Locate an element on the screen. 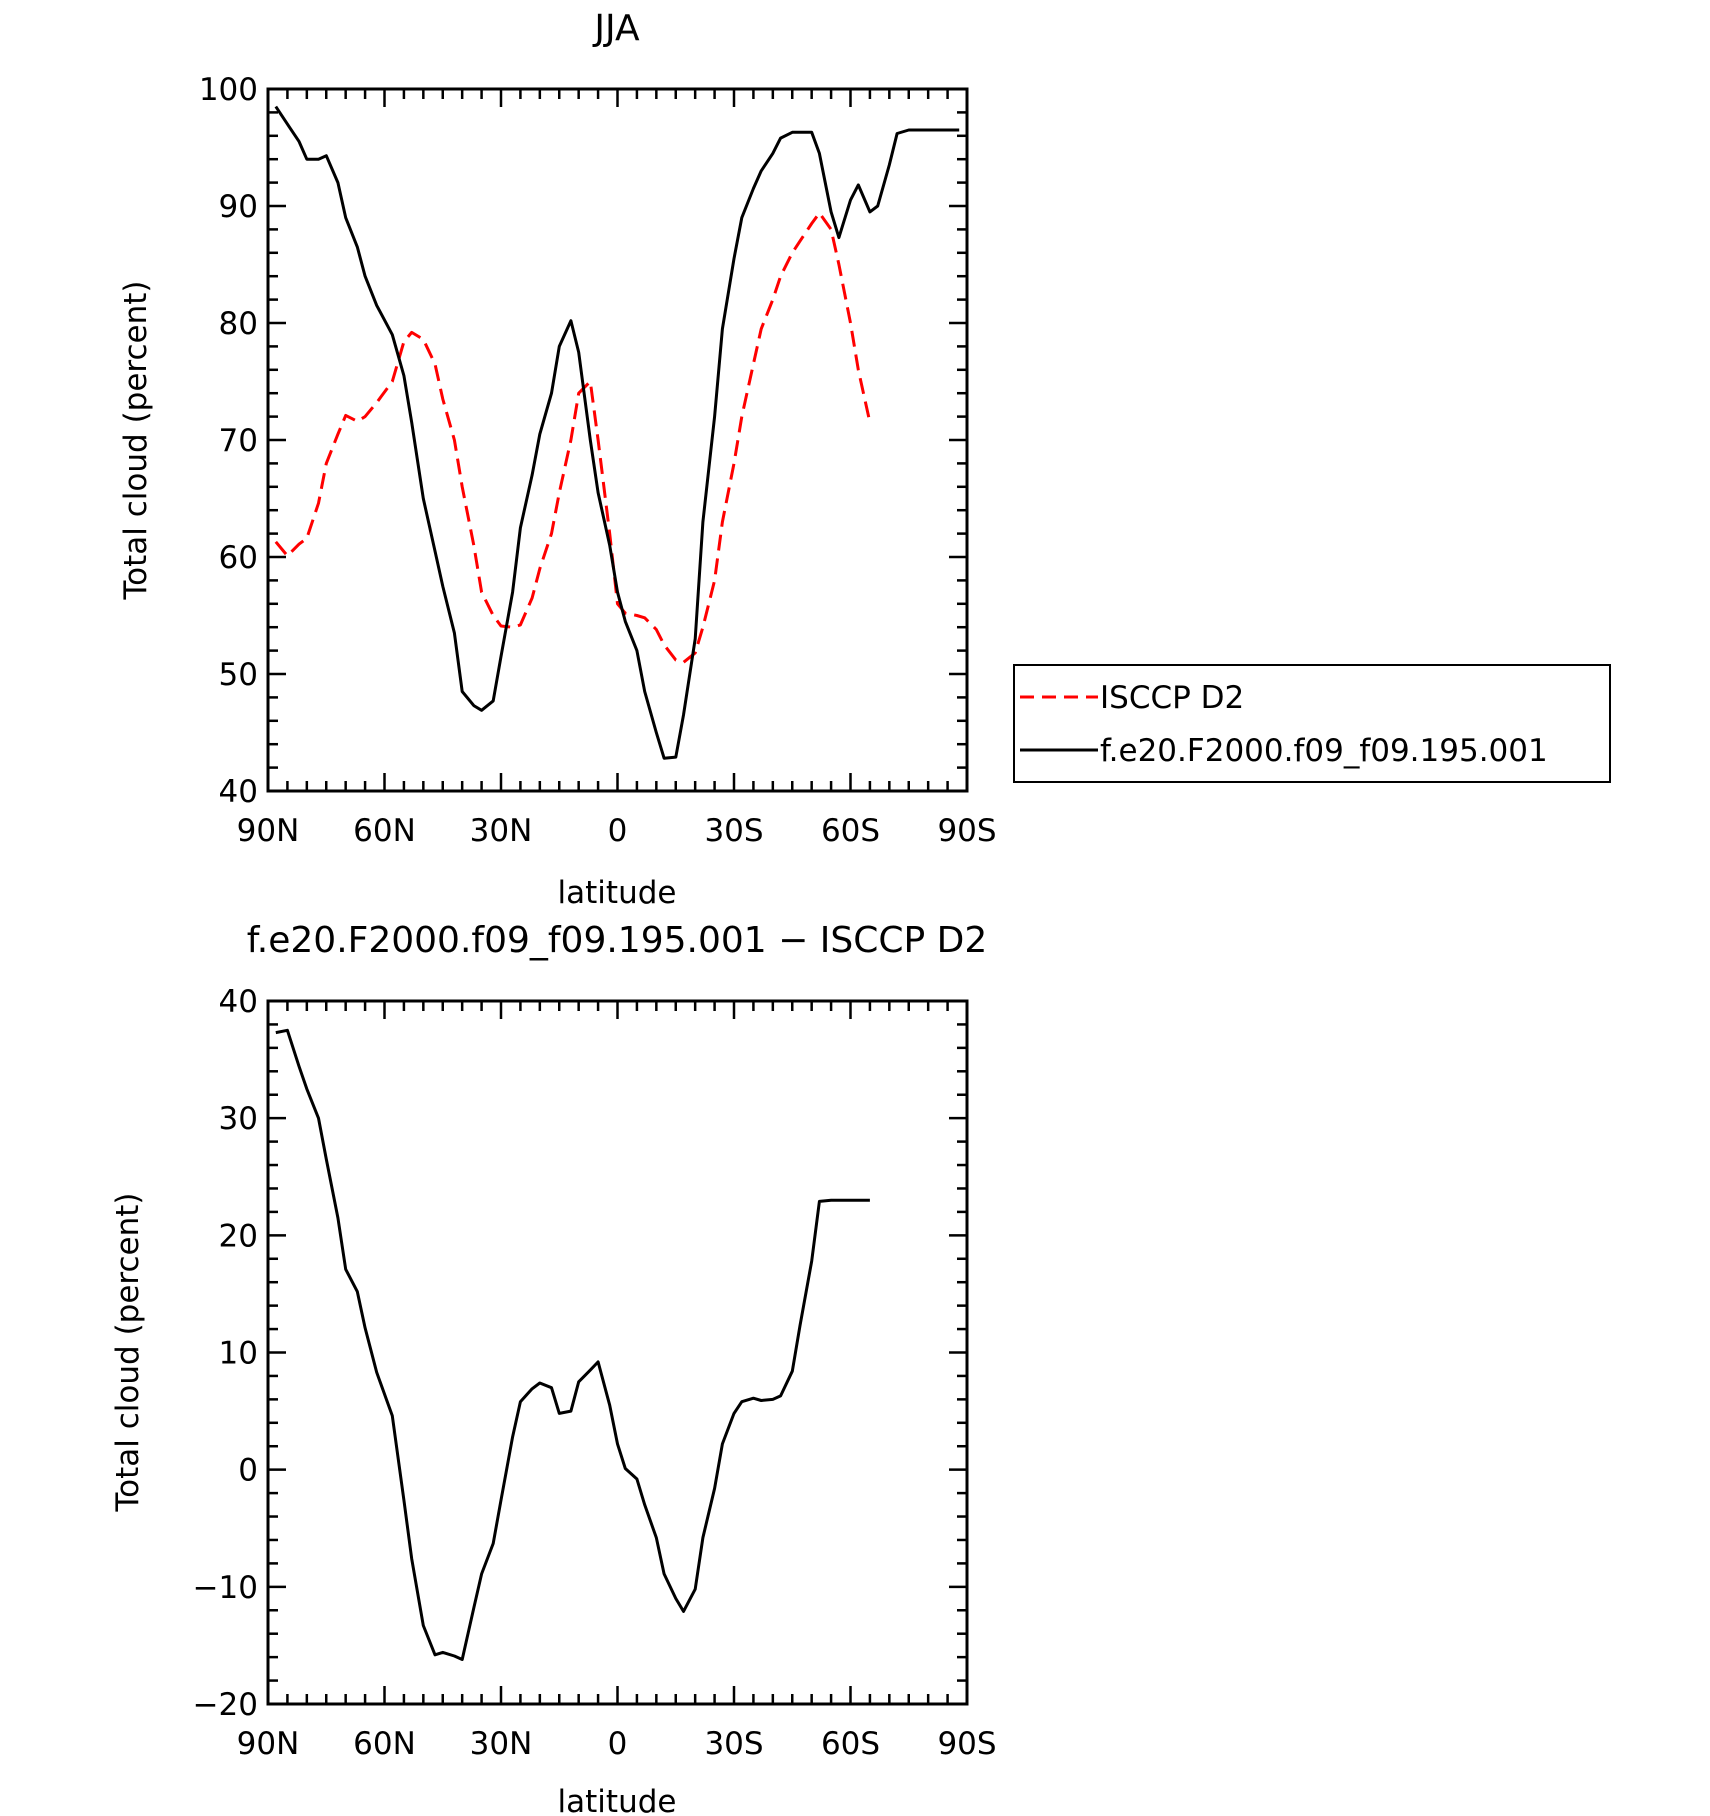 This screenshot has height=1816, width=1710. legend-box is located at coordinates (1312, 723).